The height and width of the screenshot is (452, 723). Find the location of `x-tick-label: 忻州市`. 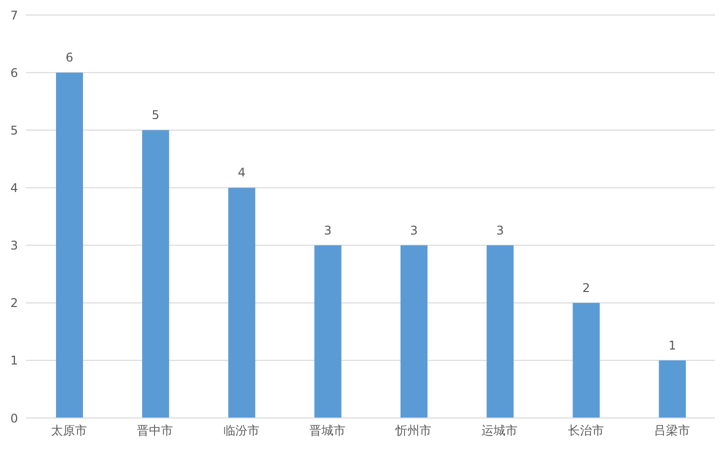

x-tick-label: 忻州市 is located at coordinates (413, 431).